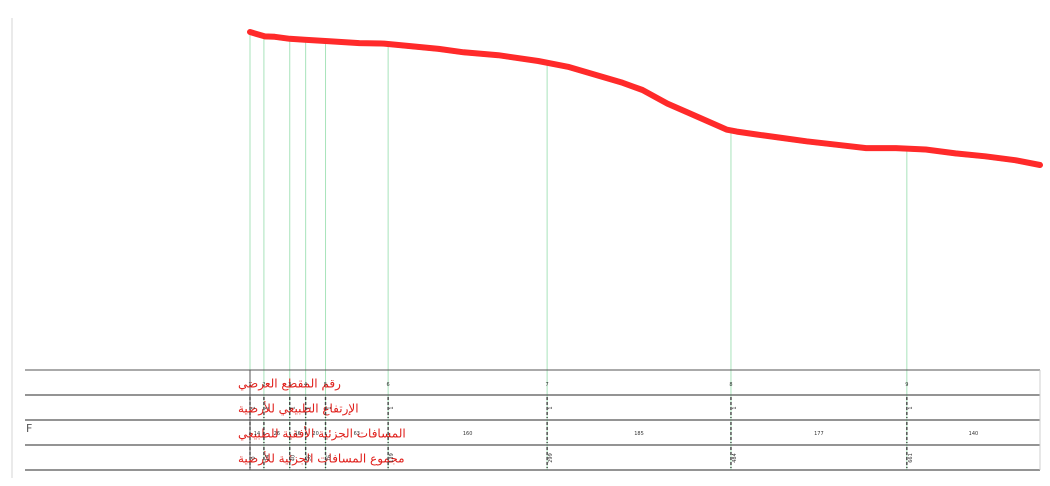 This screenshot has width=1050, height=486. What do you see at coordinates (392, 458) in the screenshot?
I see `cumulative-distance: 139` at bounding box center [392, 458].